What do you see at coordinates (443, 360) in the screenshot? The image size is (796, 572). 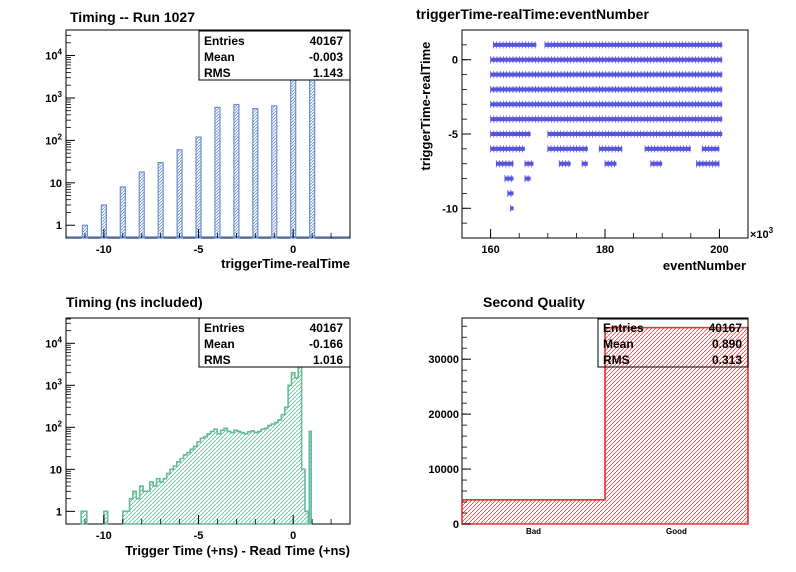 I see `y-tick-label: 30000` at bounding box center [443, 360].